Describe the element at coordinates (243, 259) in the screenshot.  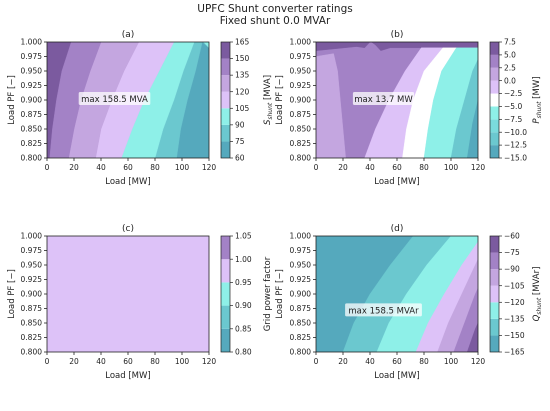
I see `colorbar-tick-label: 1.00` at that location.